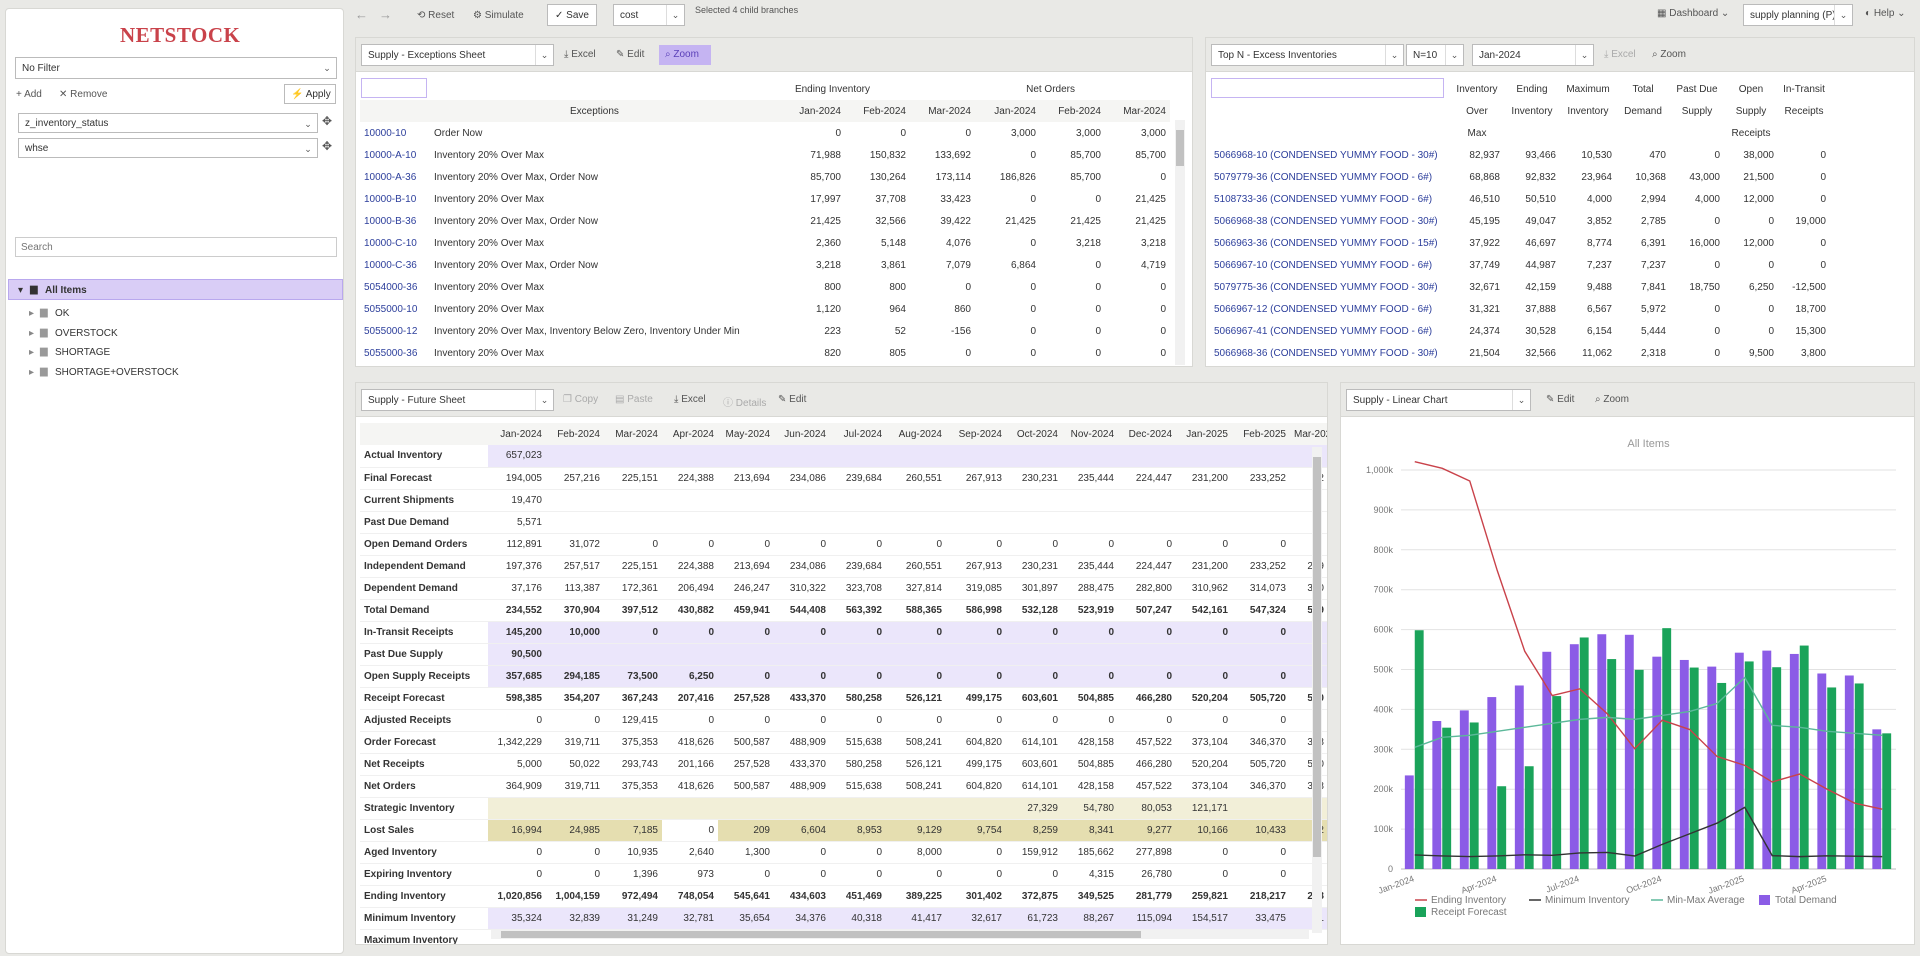 This screenshot has width=1920, height=956. Describe the element at coordinates (1326, 287) in the screenshot. I see `item-link: 5079775-36 (CONDENSED YUMMY FOOD - 30#)` at that location.